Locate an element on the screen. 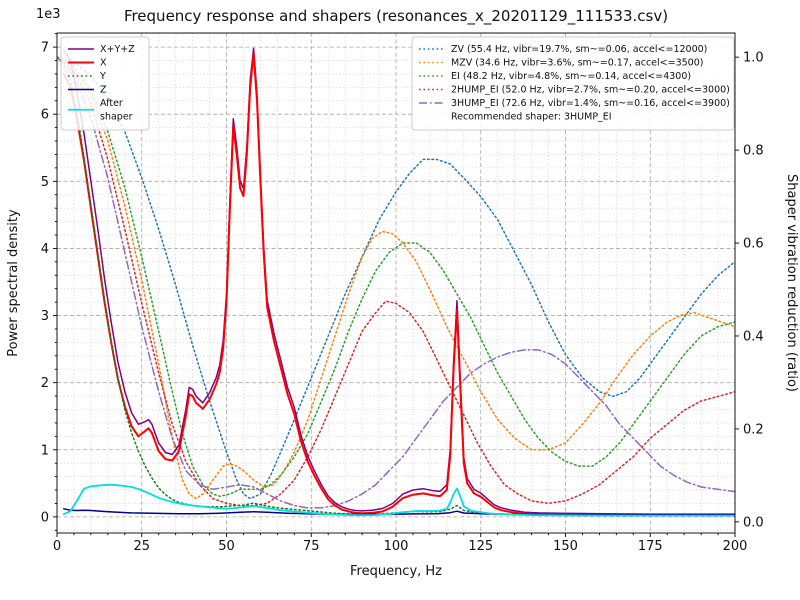 This screenshot has width=800, height=600. legend-psd: X+Y+Z XYZ After shaper is located at coordinates (105, 83).